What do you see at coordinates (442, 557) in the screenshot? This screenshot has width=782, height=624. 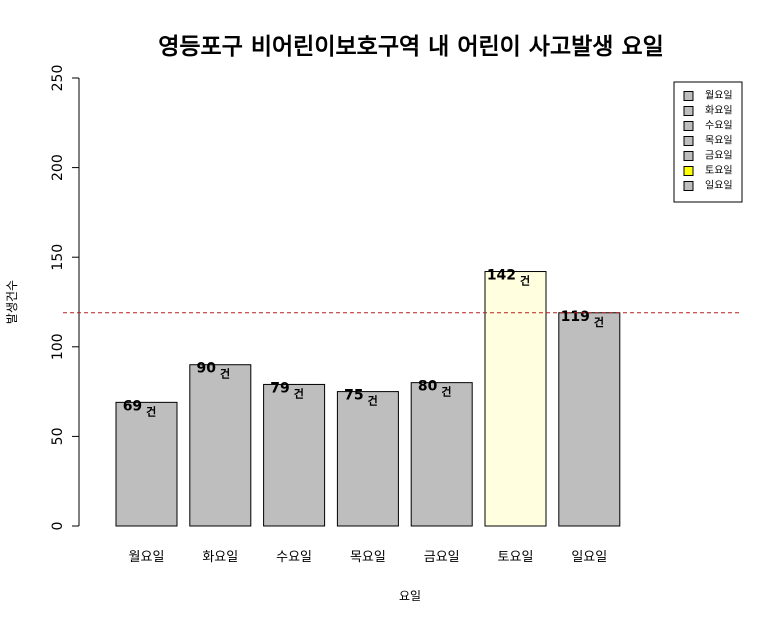 I see `x-tick-label: 금요일` at bounding box center [442, 557].